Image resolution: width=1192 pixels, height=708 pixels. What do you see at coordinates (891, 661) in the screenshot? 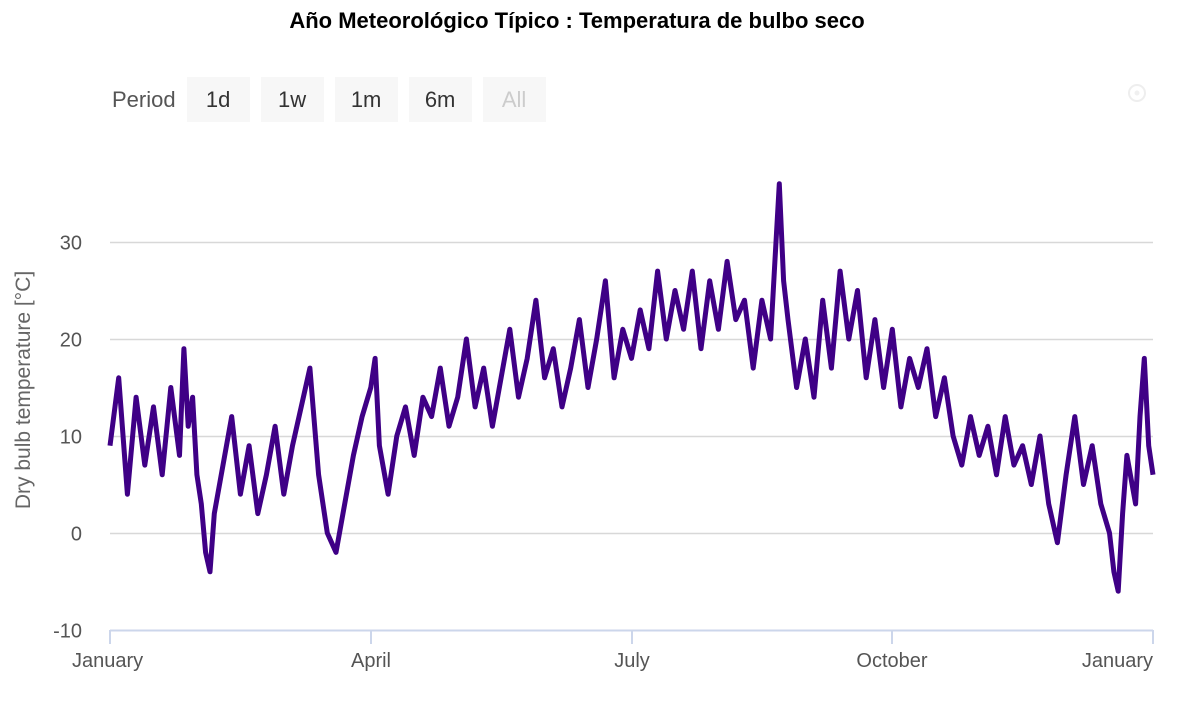
I see `x-tick-label: October` at bounding box center [891, 661].